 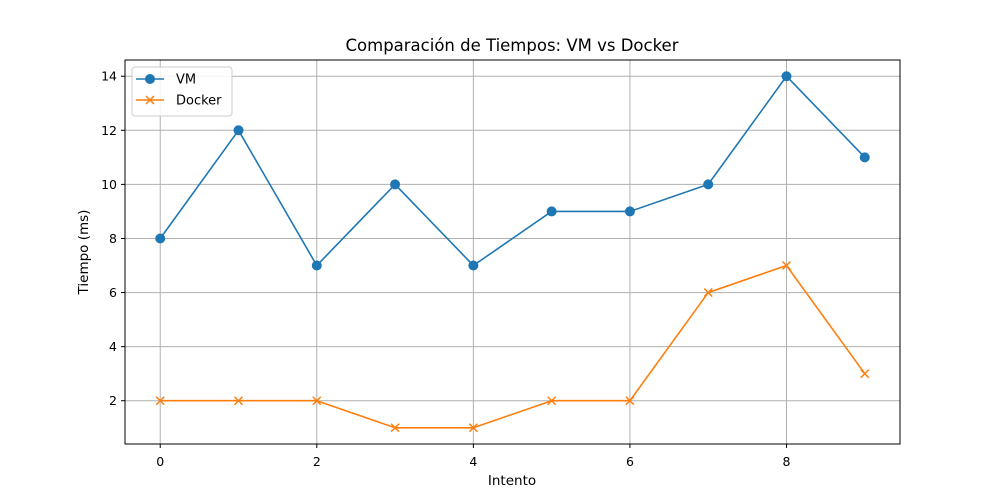 I want to click on x-tick-label: 8, so click(x=787, y=461).